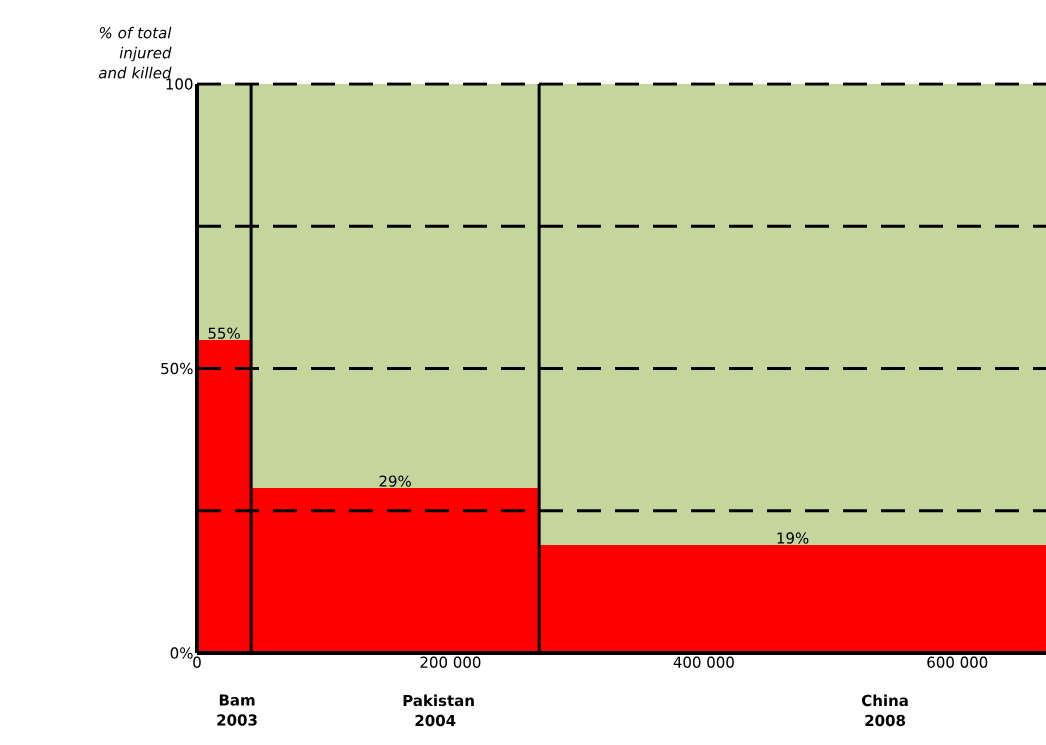 The image size is (1046, 745). What do you see at coordinates (703, 662) in the screenshot?
I see `x-tick-label: 400 000` at bounding box center [703, 662].